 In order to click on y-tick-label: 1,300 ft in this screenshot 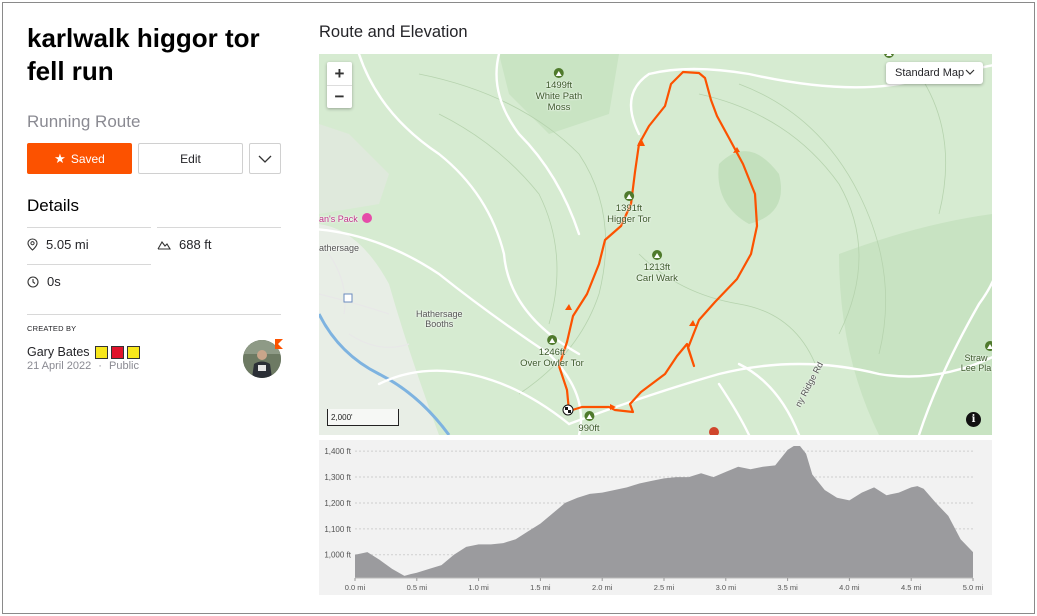, I will do `click(337, 477)`.